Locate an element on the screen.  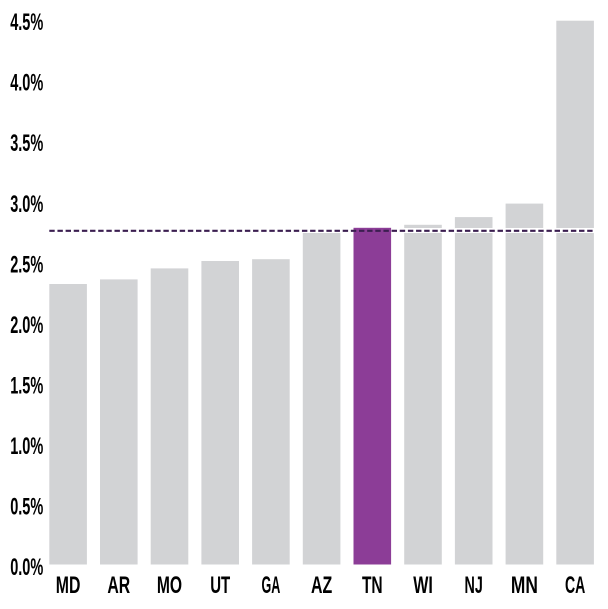
svg-text: NJ is located at coordinates (474, 585).